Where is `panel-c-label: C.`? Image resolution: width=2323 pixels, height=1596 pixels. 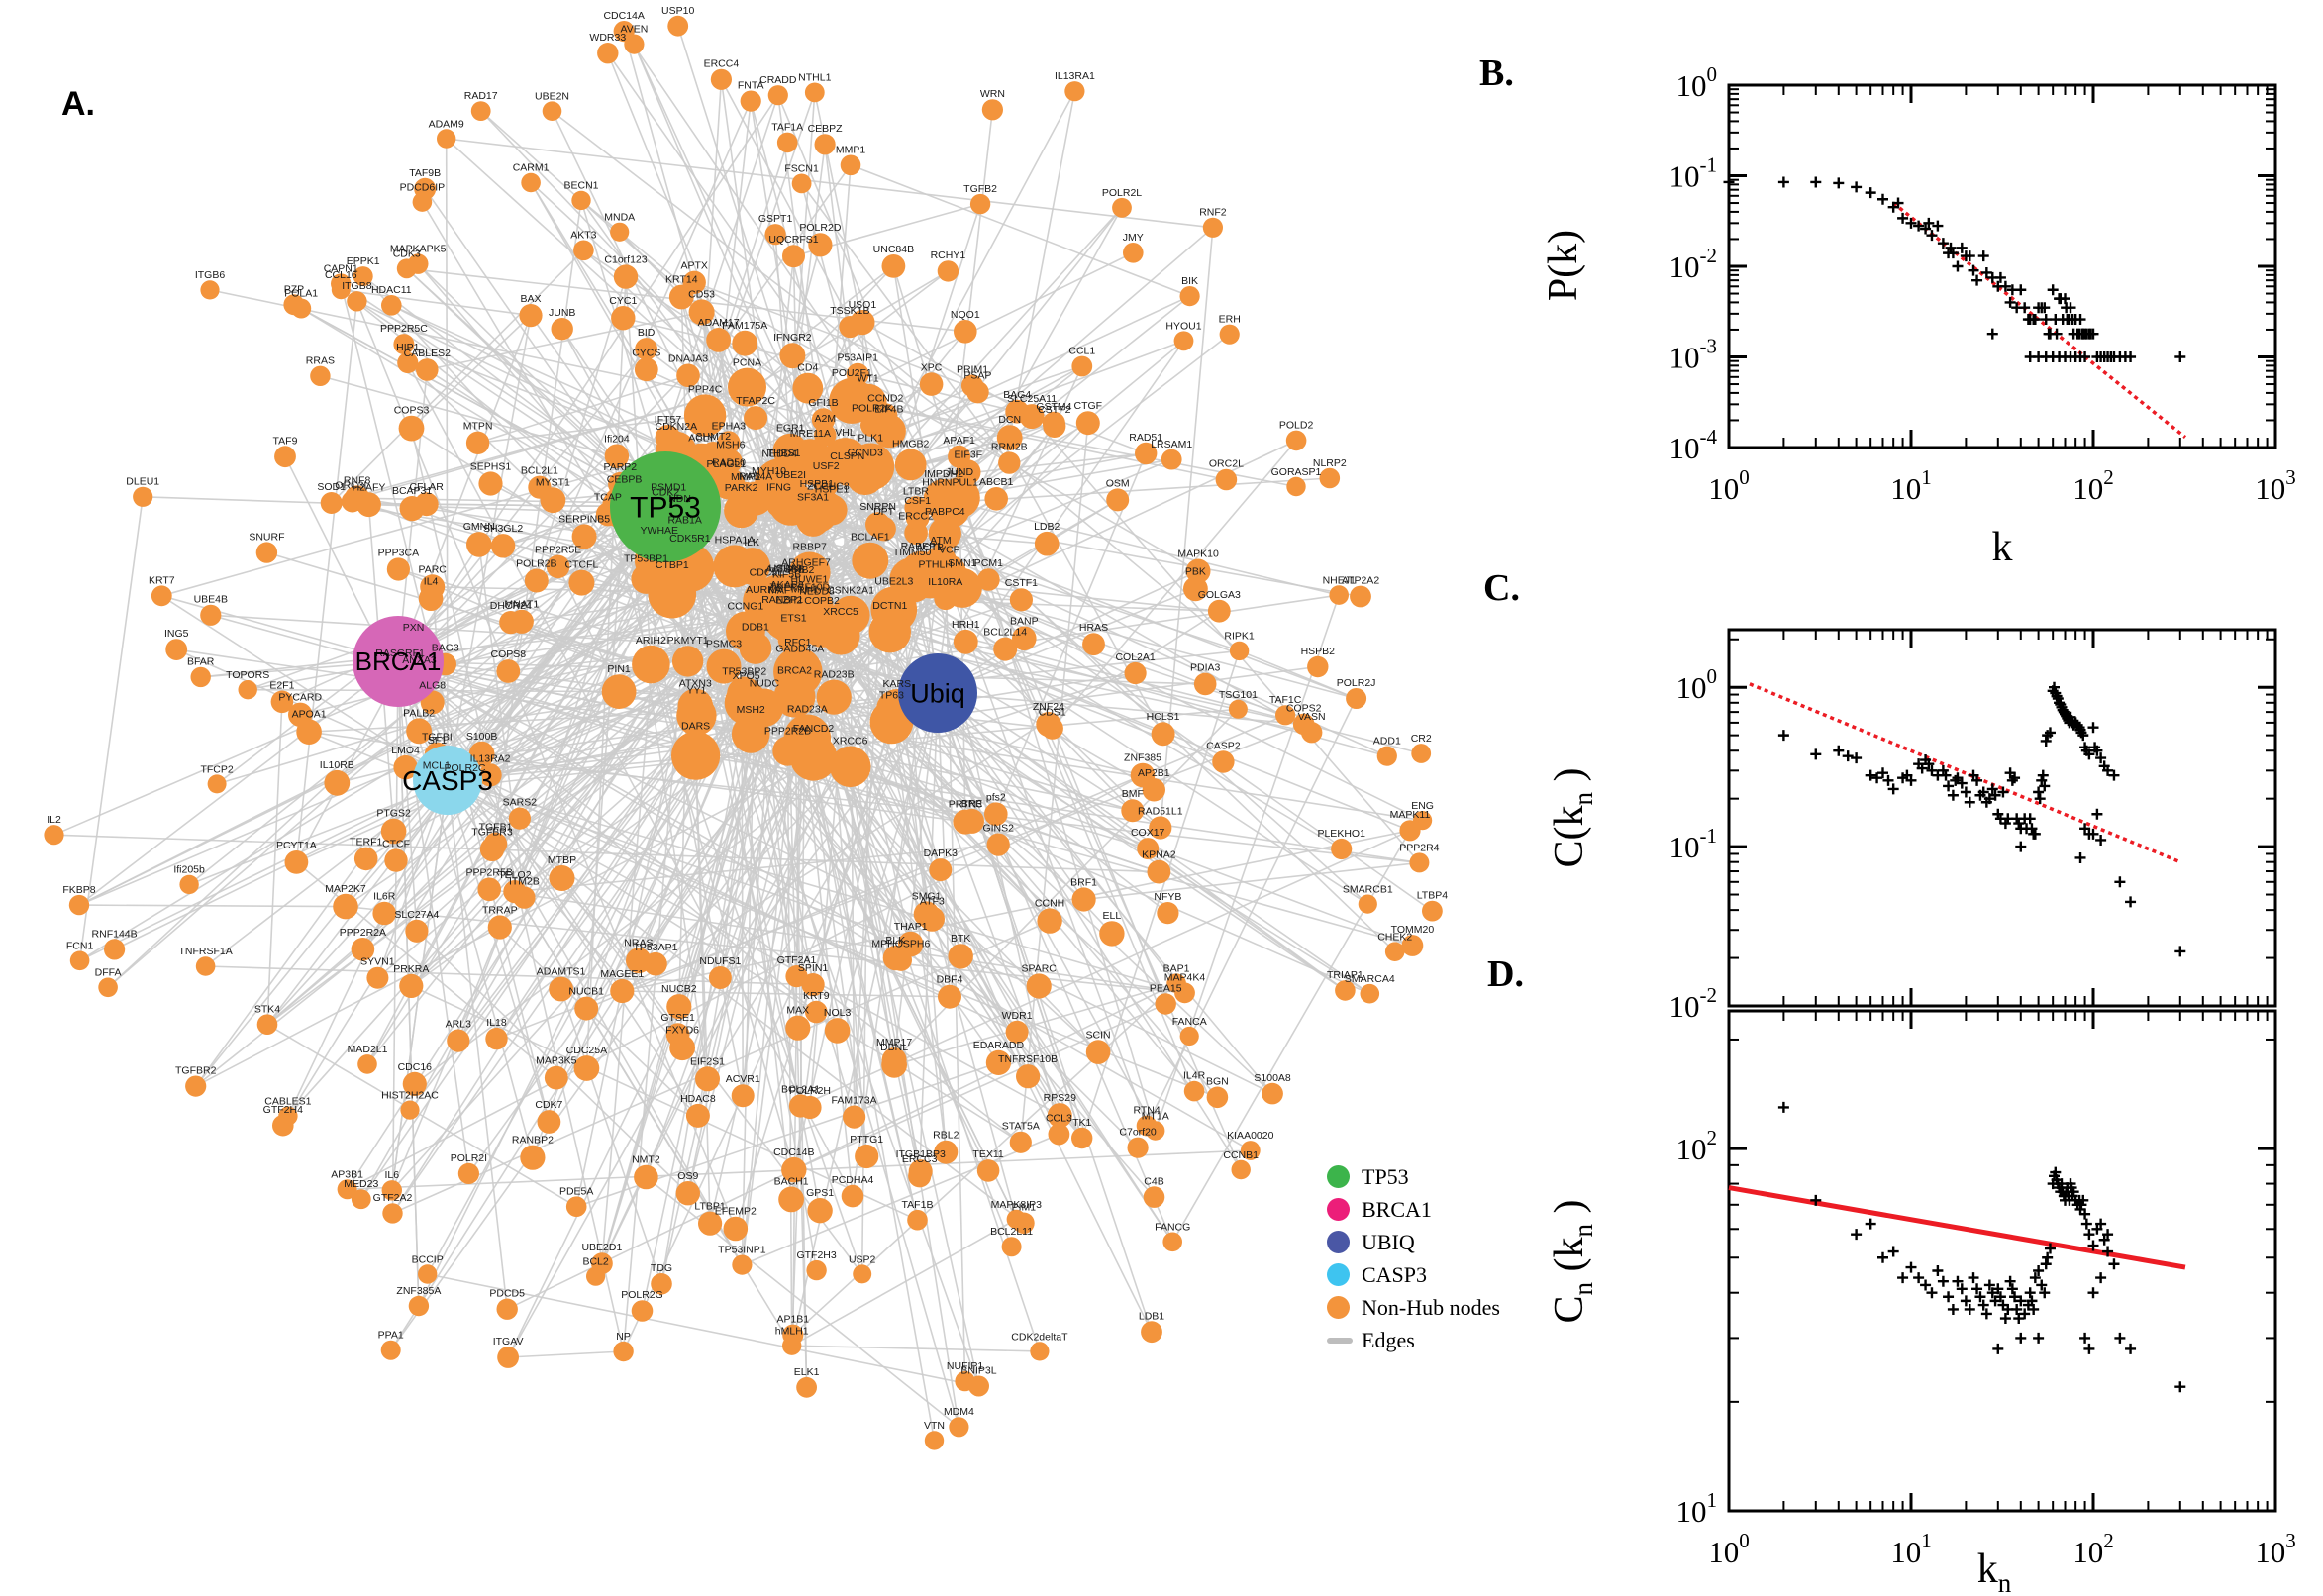
panel-c-label: C. is located at coordinates (1501, 588).